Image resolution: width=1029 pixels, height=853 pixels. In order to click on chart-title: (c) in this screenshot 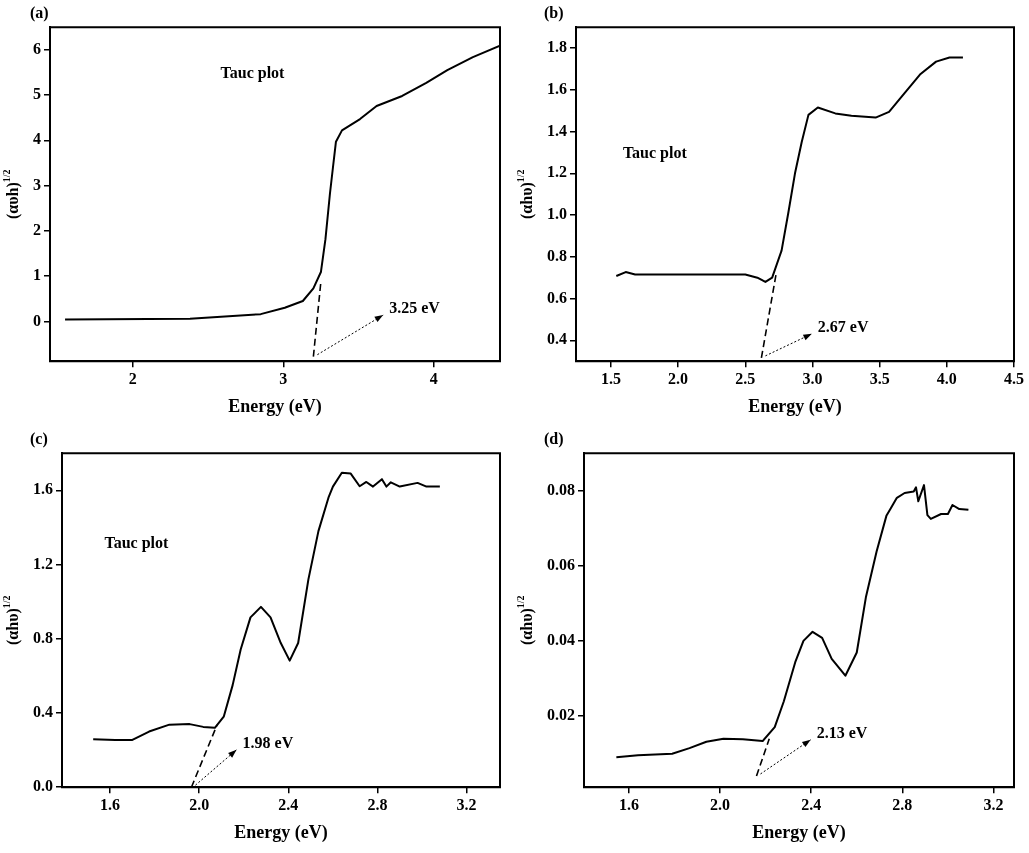, I will do `click(39, 438)`.